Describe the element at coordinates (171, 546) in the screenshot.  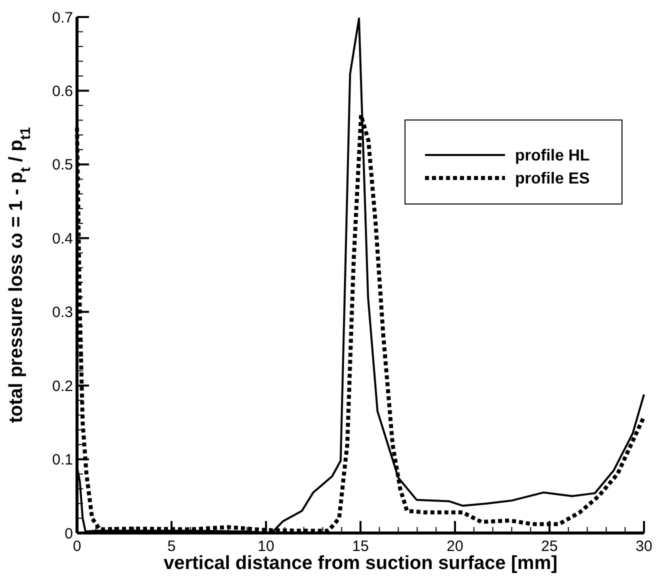
I see `x-tick-label: 5` at that location.